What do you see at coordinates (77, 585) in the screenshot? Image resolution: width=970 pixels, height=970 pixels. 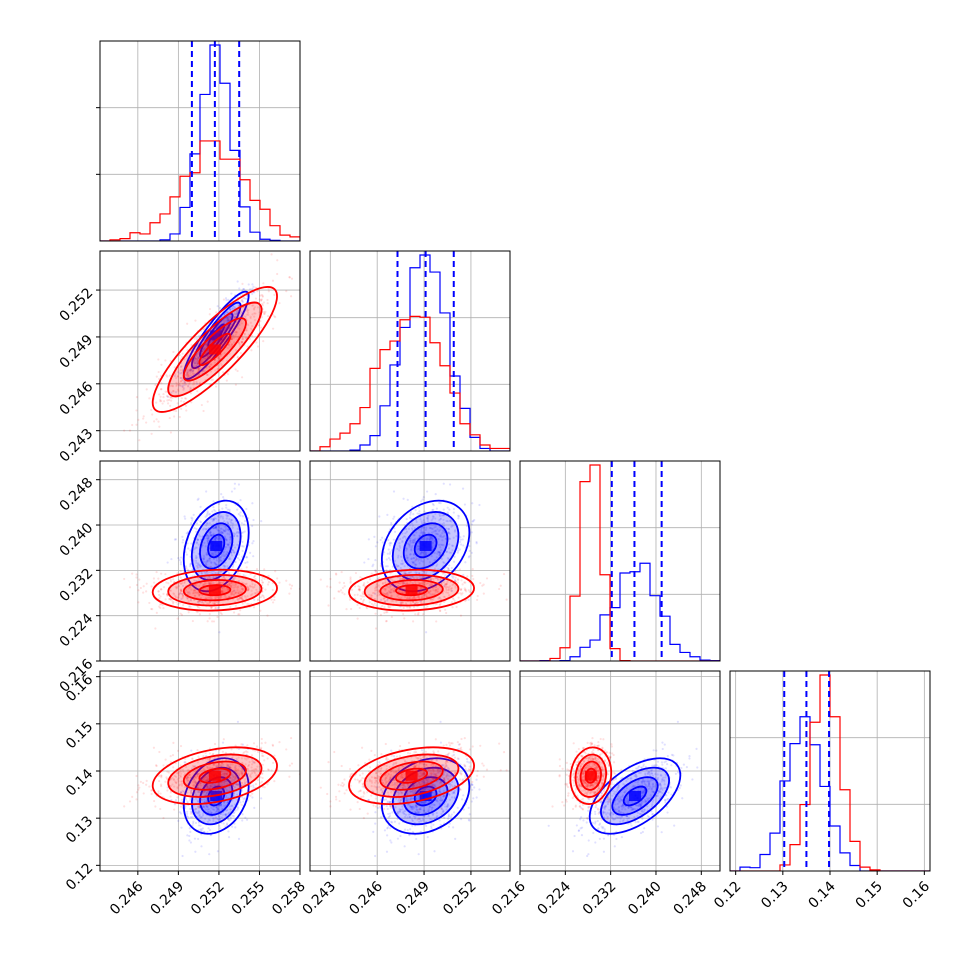 I see `y-tick-label: 0.232` at bounding box center [77, 585].